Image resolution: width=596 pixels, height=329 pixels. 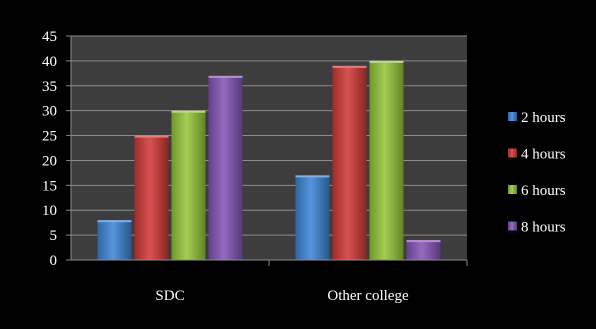 What do you see at coordinates (225, 167) in the screenshot?
I see `bar-8-hours-sdc` at bounding box center [225, 167].